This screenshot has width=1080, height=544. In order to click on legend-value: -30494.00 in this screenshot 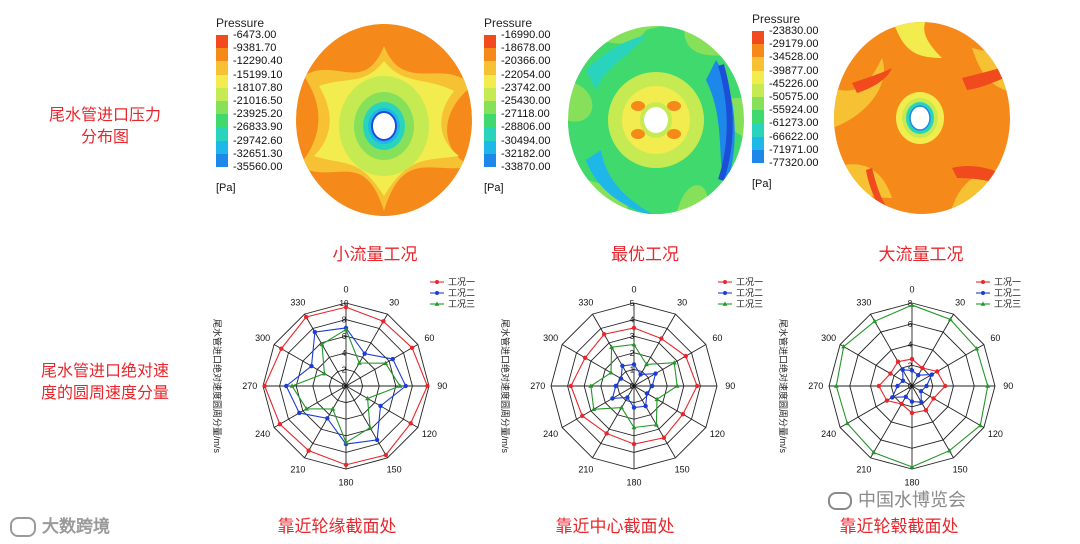, I will do `click(526, 140)`.